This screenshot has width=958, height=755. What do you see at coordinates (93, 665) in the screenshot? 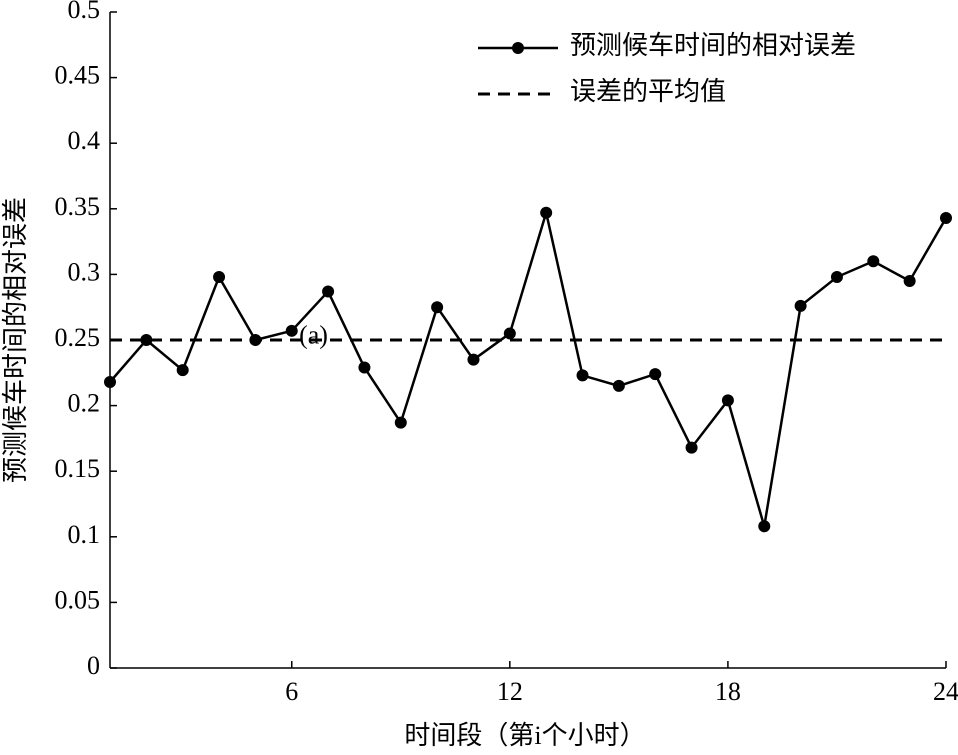
I see `y-tick-label: 0` at bounding box center [93, 665].